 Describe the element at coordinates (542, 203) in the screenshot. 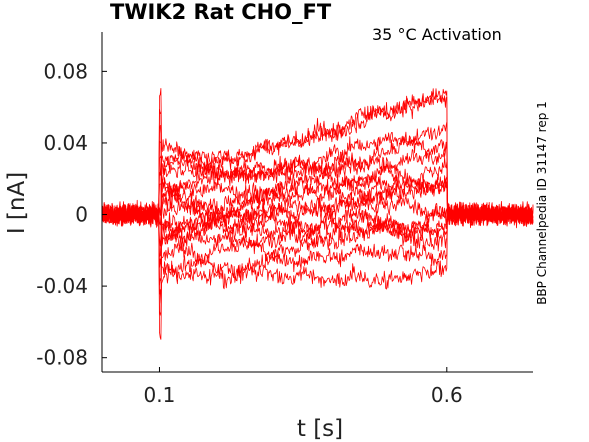

I see `source-label: BBP Channelpedia ID 31147 rep 1` at that location.